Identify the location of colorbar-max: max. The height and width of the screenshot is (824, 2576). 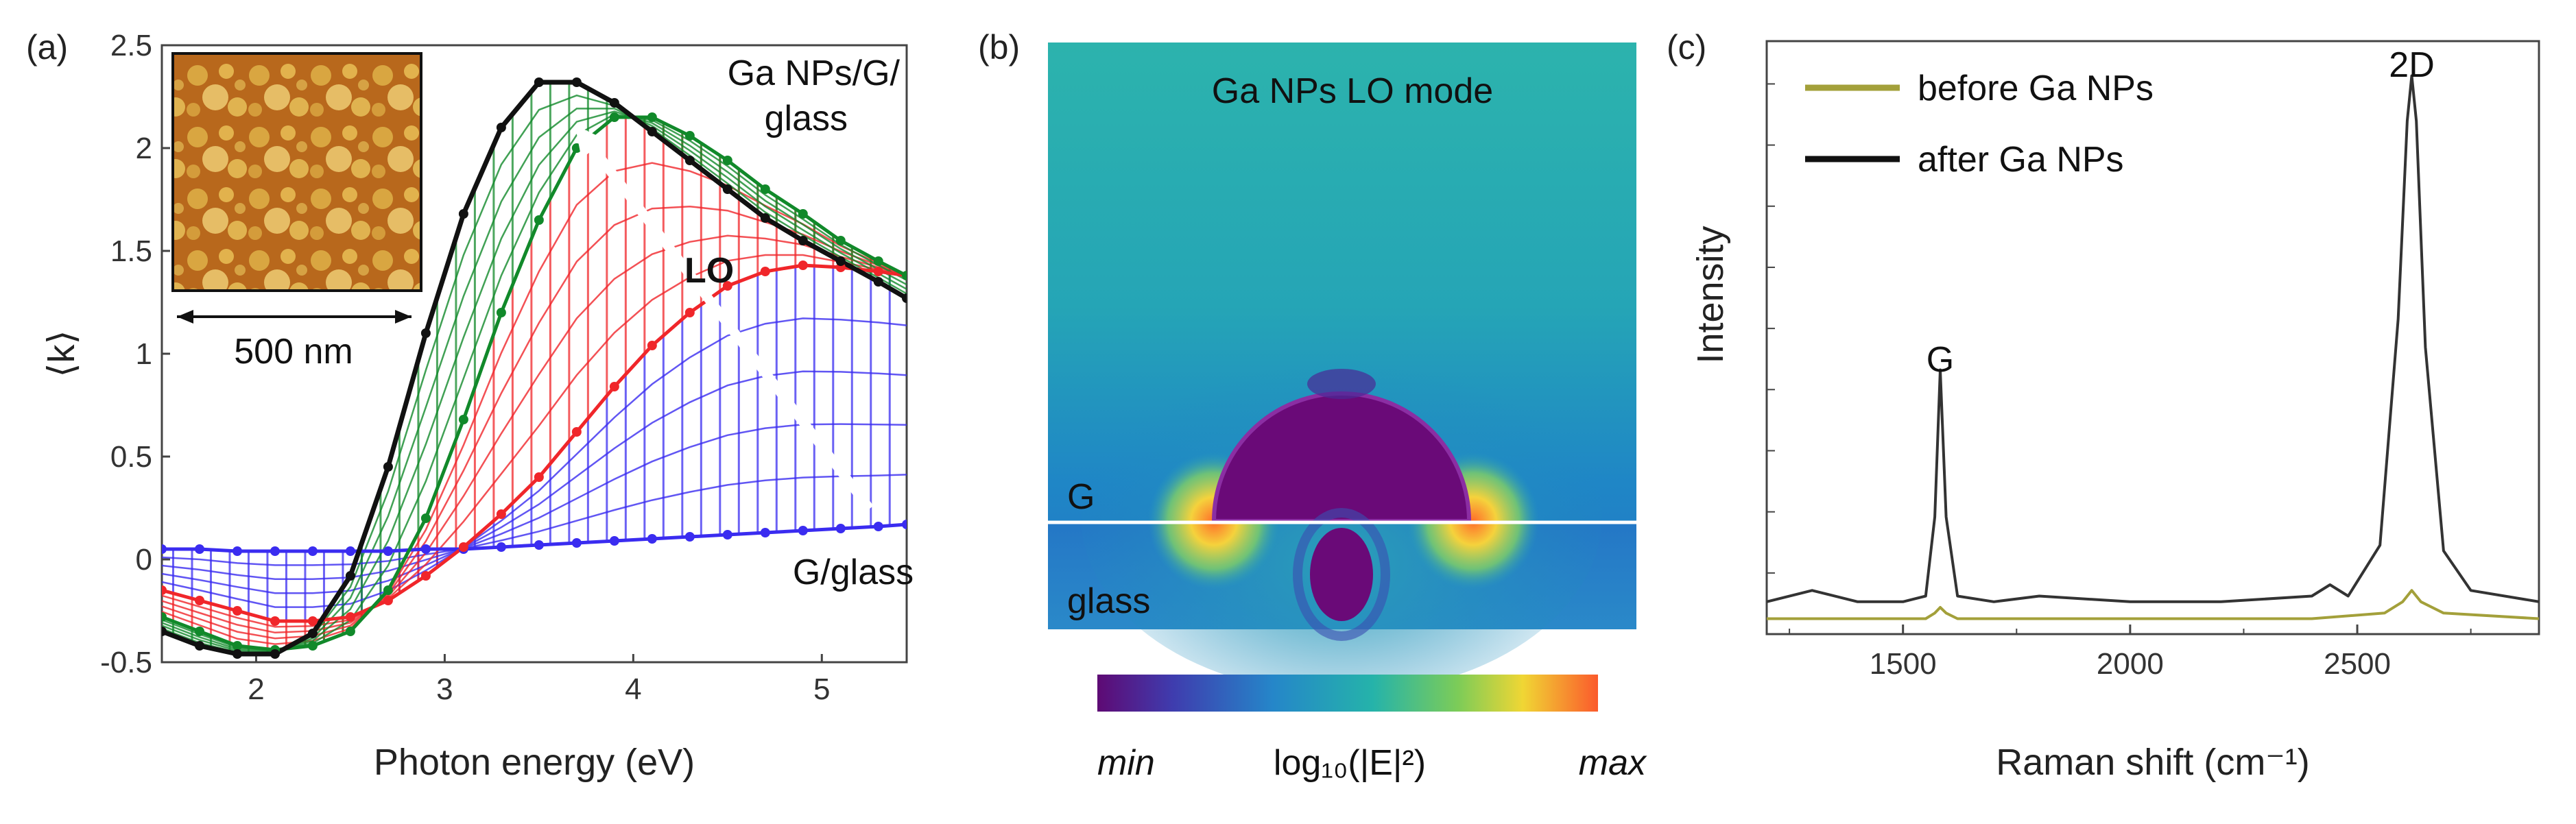
(1613, 763).